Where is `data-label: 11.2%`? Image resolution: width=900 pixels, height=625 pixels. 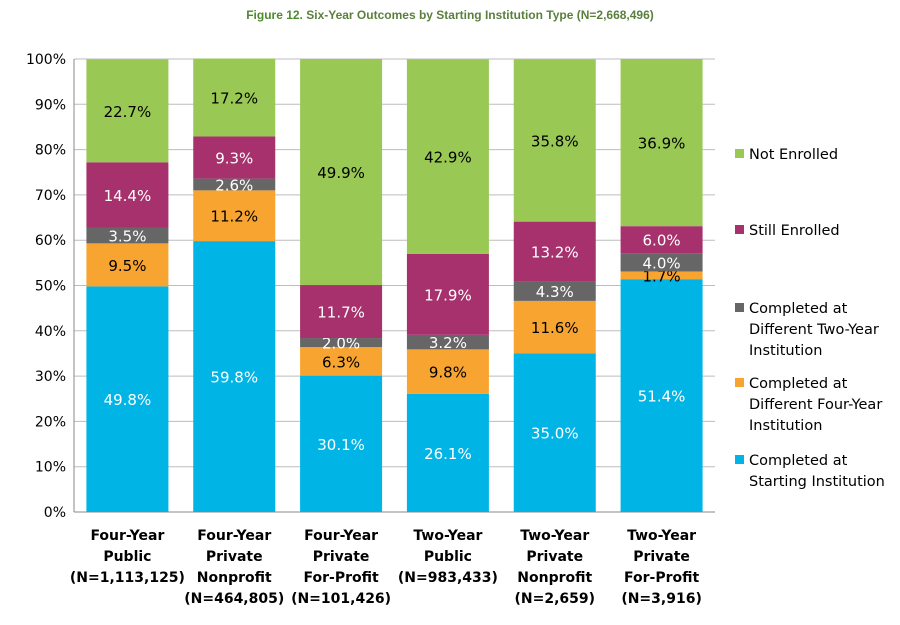 data-label: 11.2% is located at coordinates (234, 217).